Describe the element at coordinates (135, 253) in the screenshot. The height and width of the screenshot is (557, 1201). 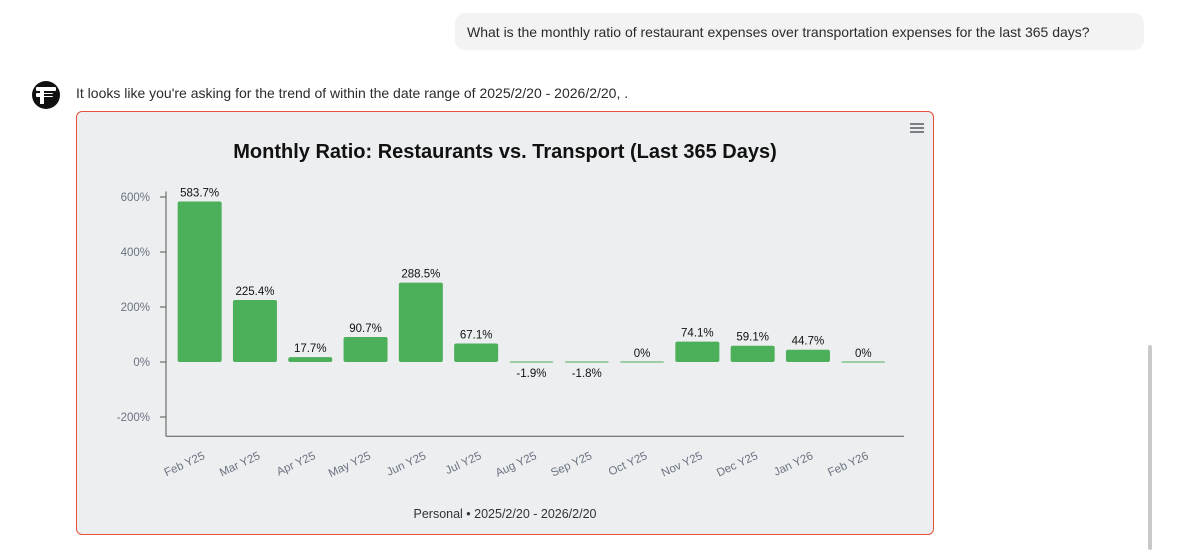
I see `y-tick-label: 400%` at that location.